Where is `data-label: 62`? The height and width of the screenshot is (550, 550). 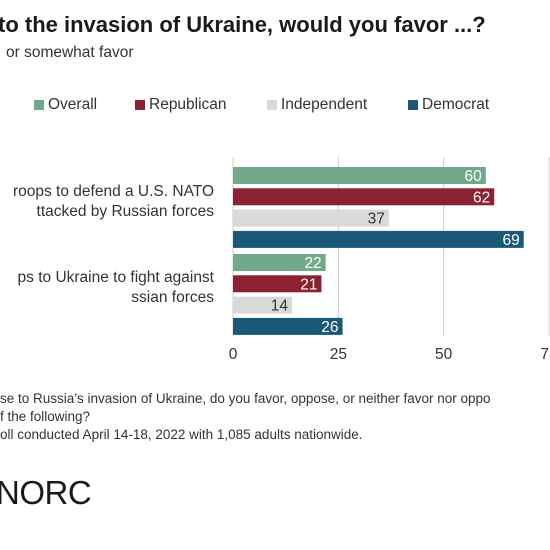 data-label: 62 is located at coordinates (481, 197).